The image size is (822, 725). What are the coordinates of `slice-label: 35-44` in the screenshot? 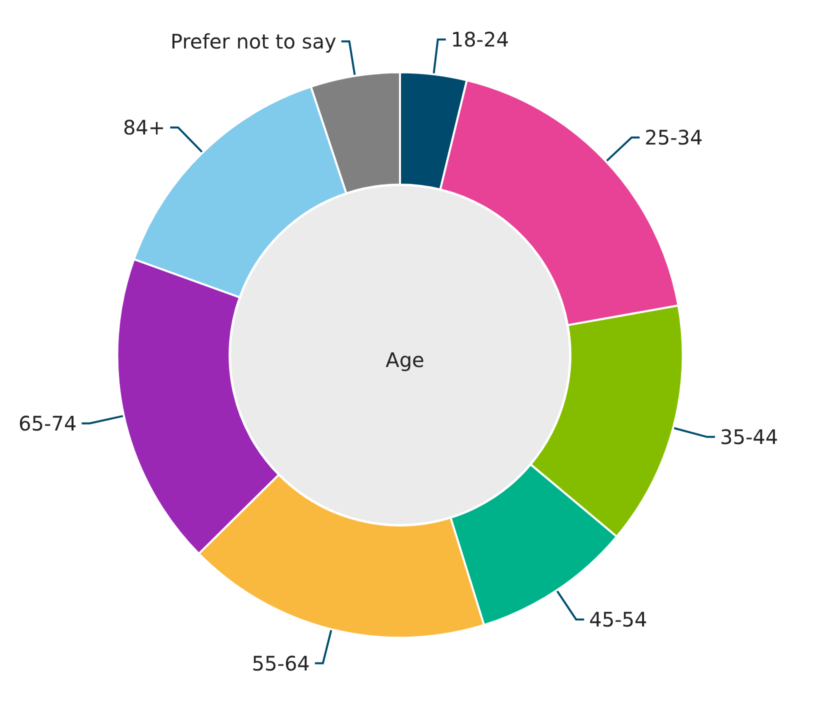 It's located at (749, 436).